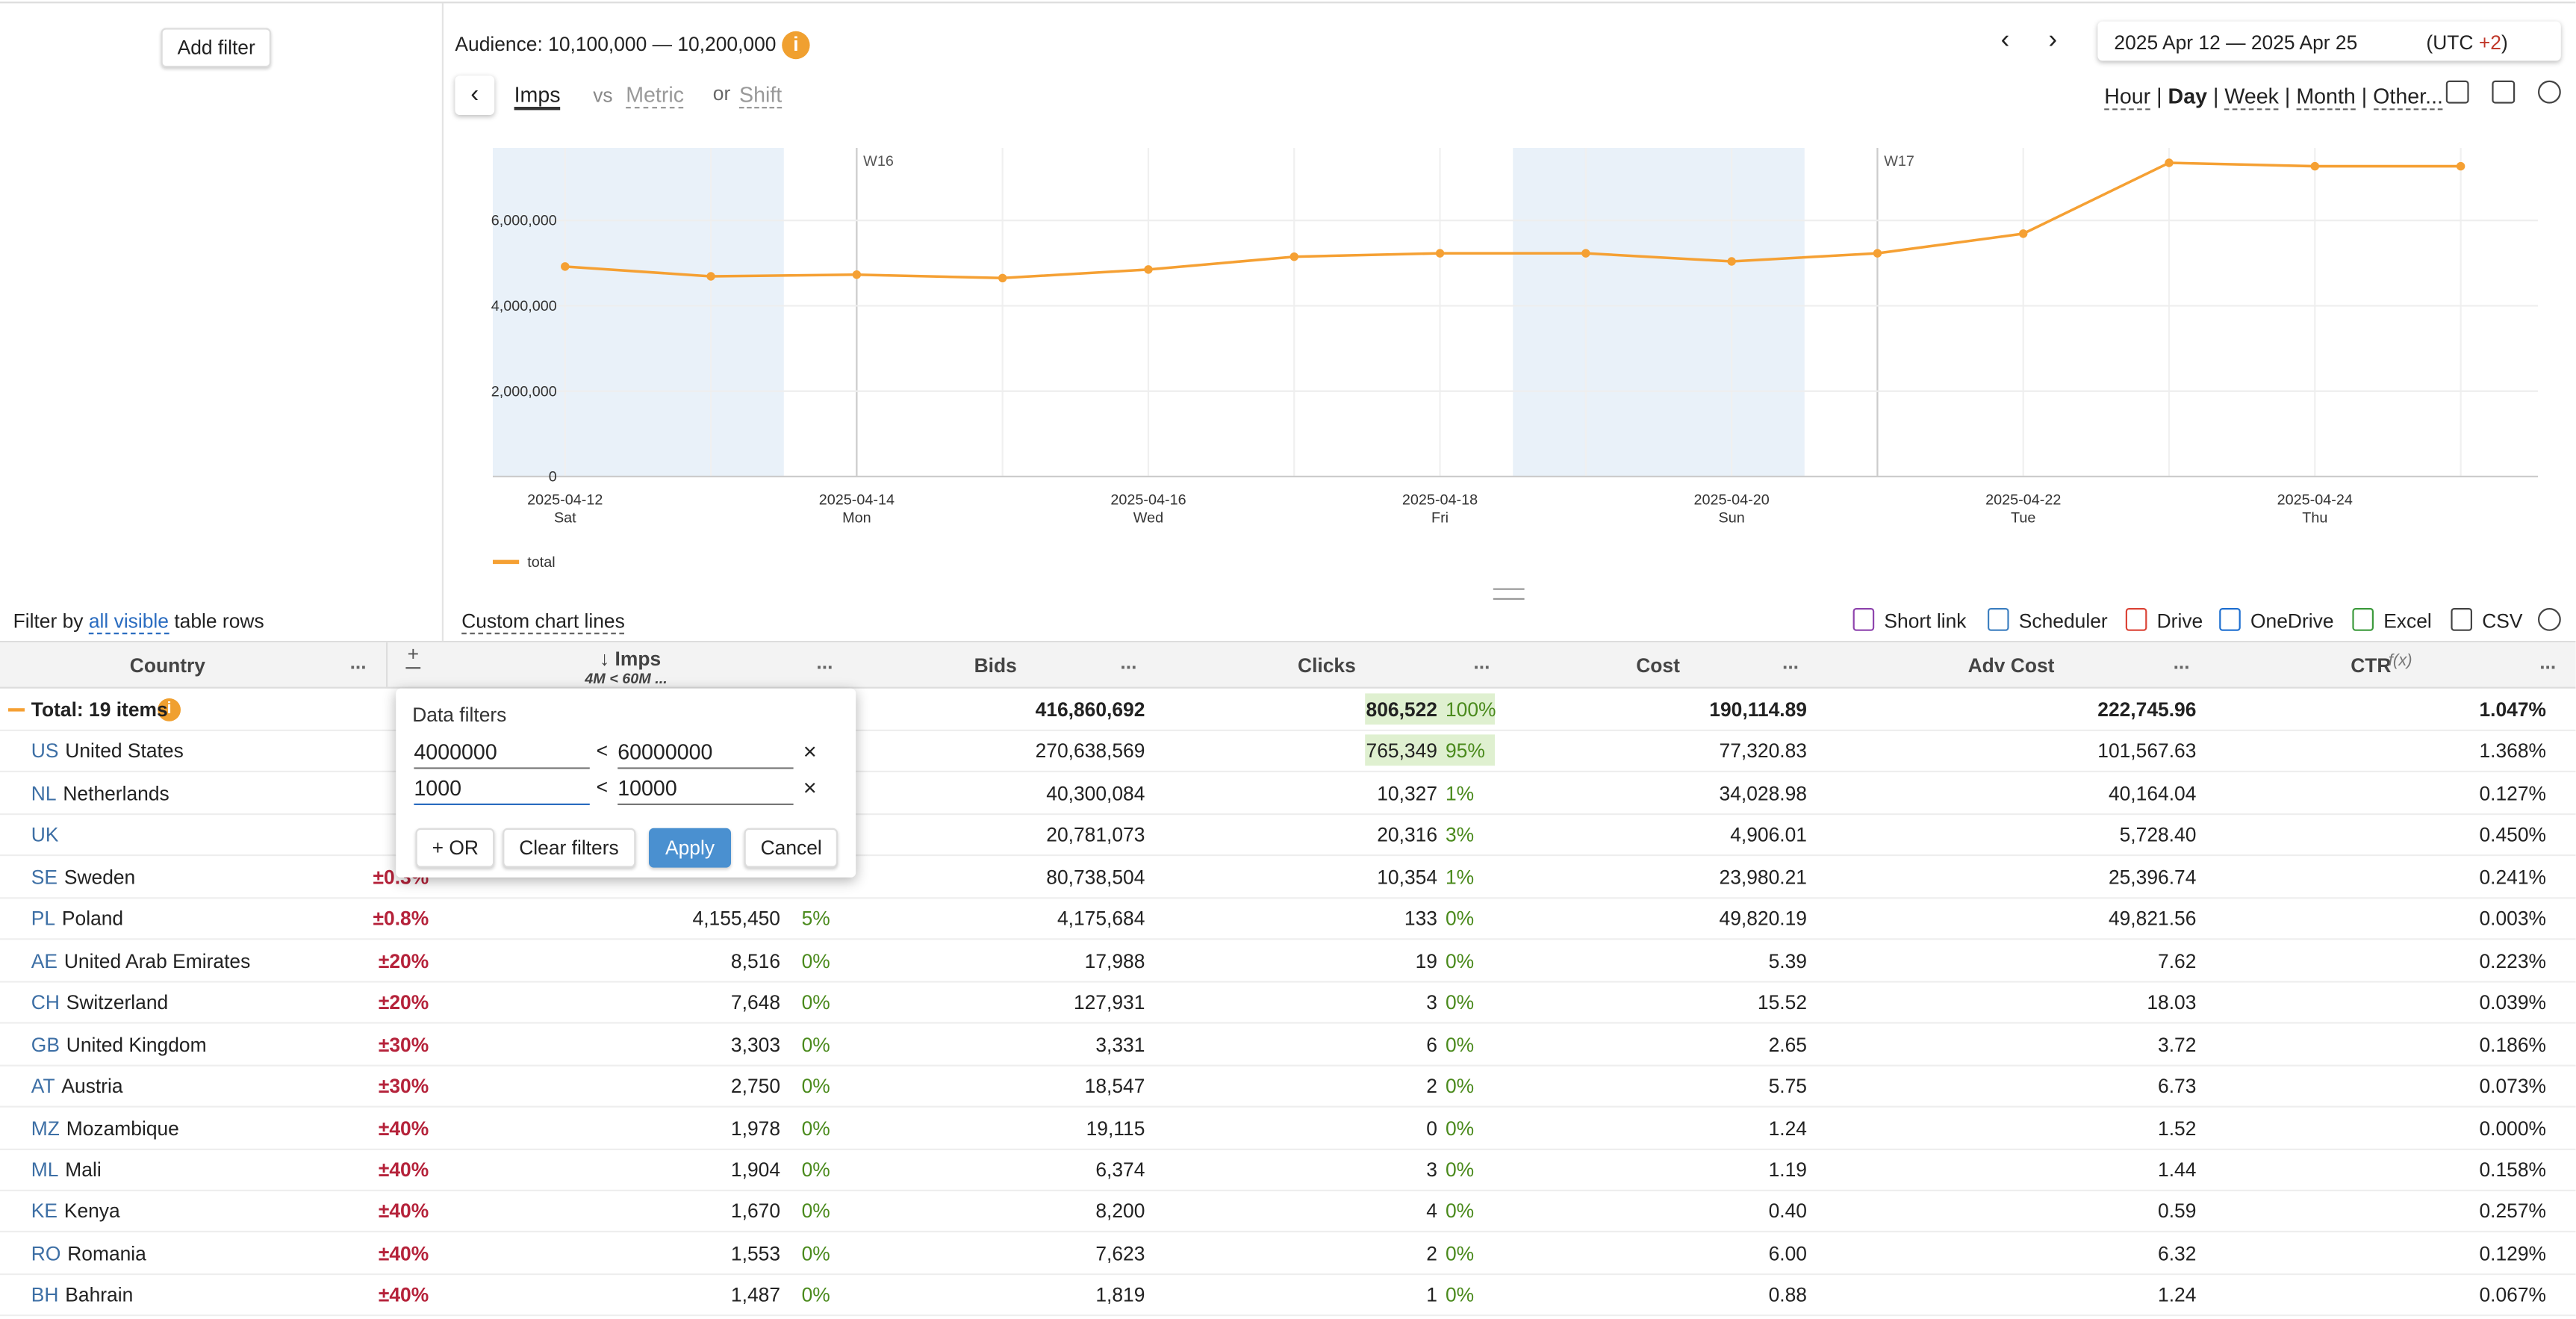  Describe the element at coordinates (1763, 751) in the screenshot. I see `cell-cost: 77,320.83` at that location.